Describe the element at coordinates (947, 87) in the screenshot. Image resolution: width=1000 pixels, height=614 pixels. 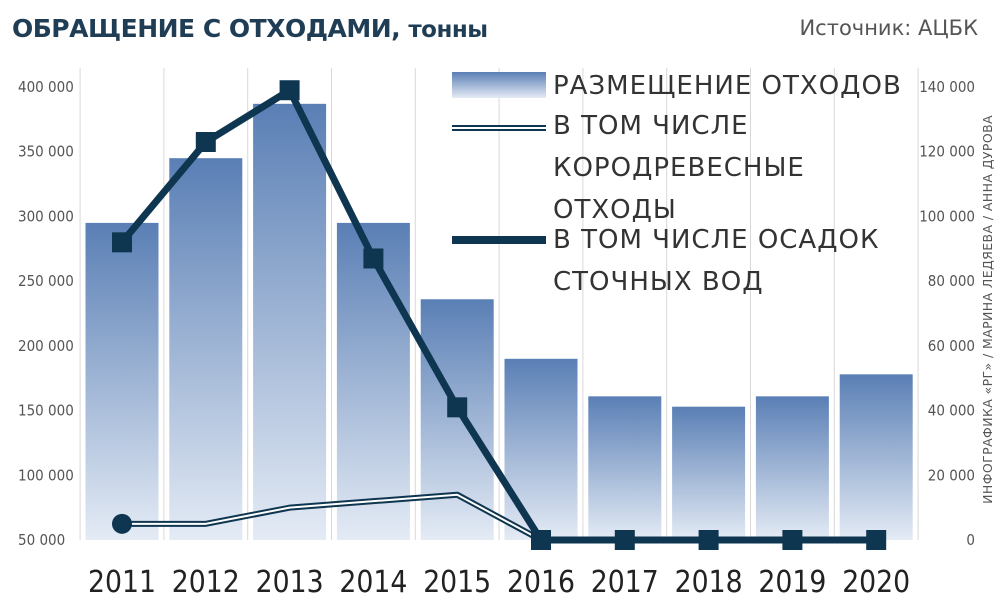
I see `right-axis-tick-label: 140 000` at that location.